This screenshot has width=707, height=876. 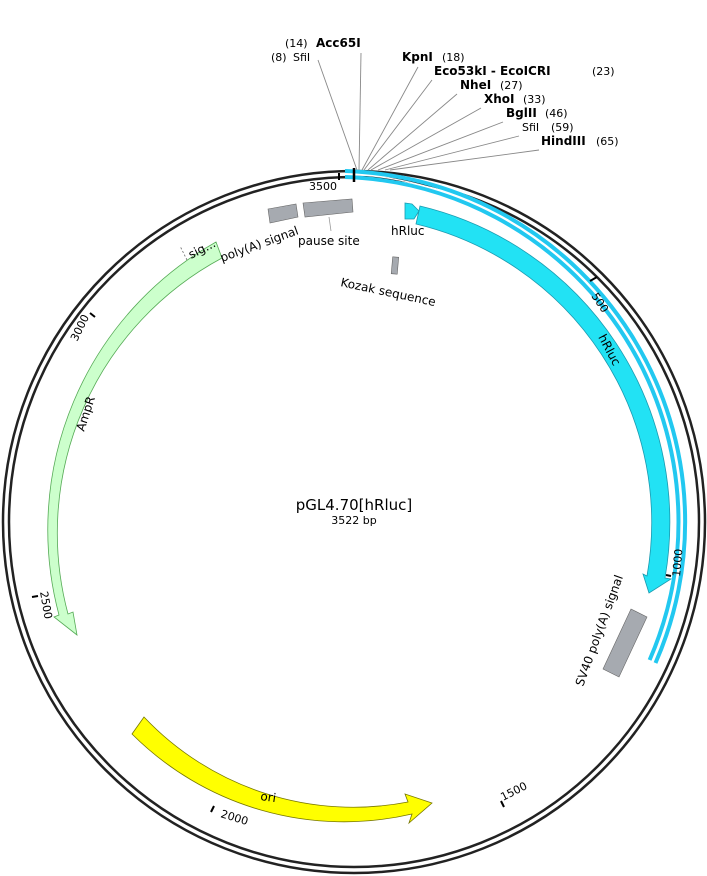 I want to click on site-xhoi-name: XhoI, so click(x=499, y=99).